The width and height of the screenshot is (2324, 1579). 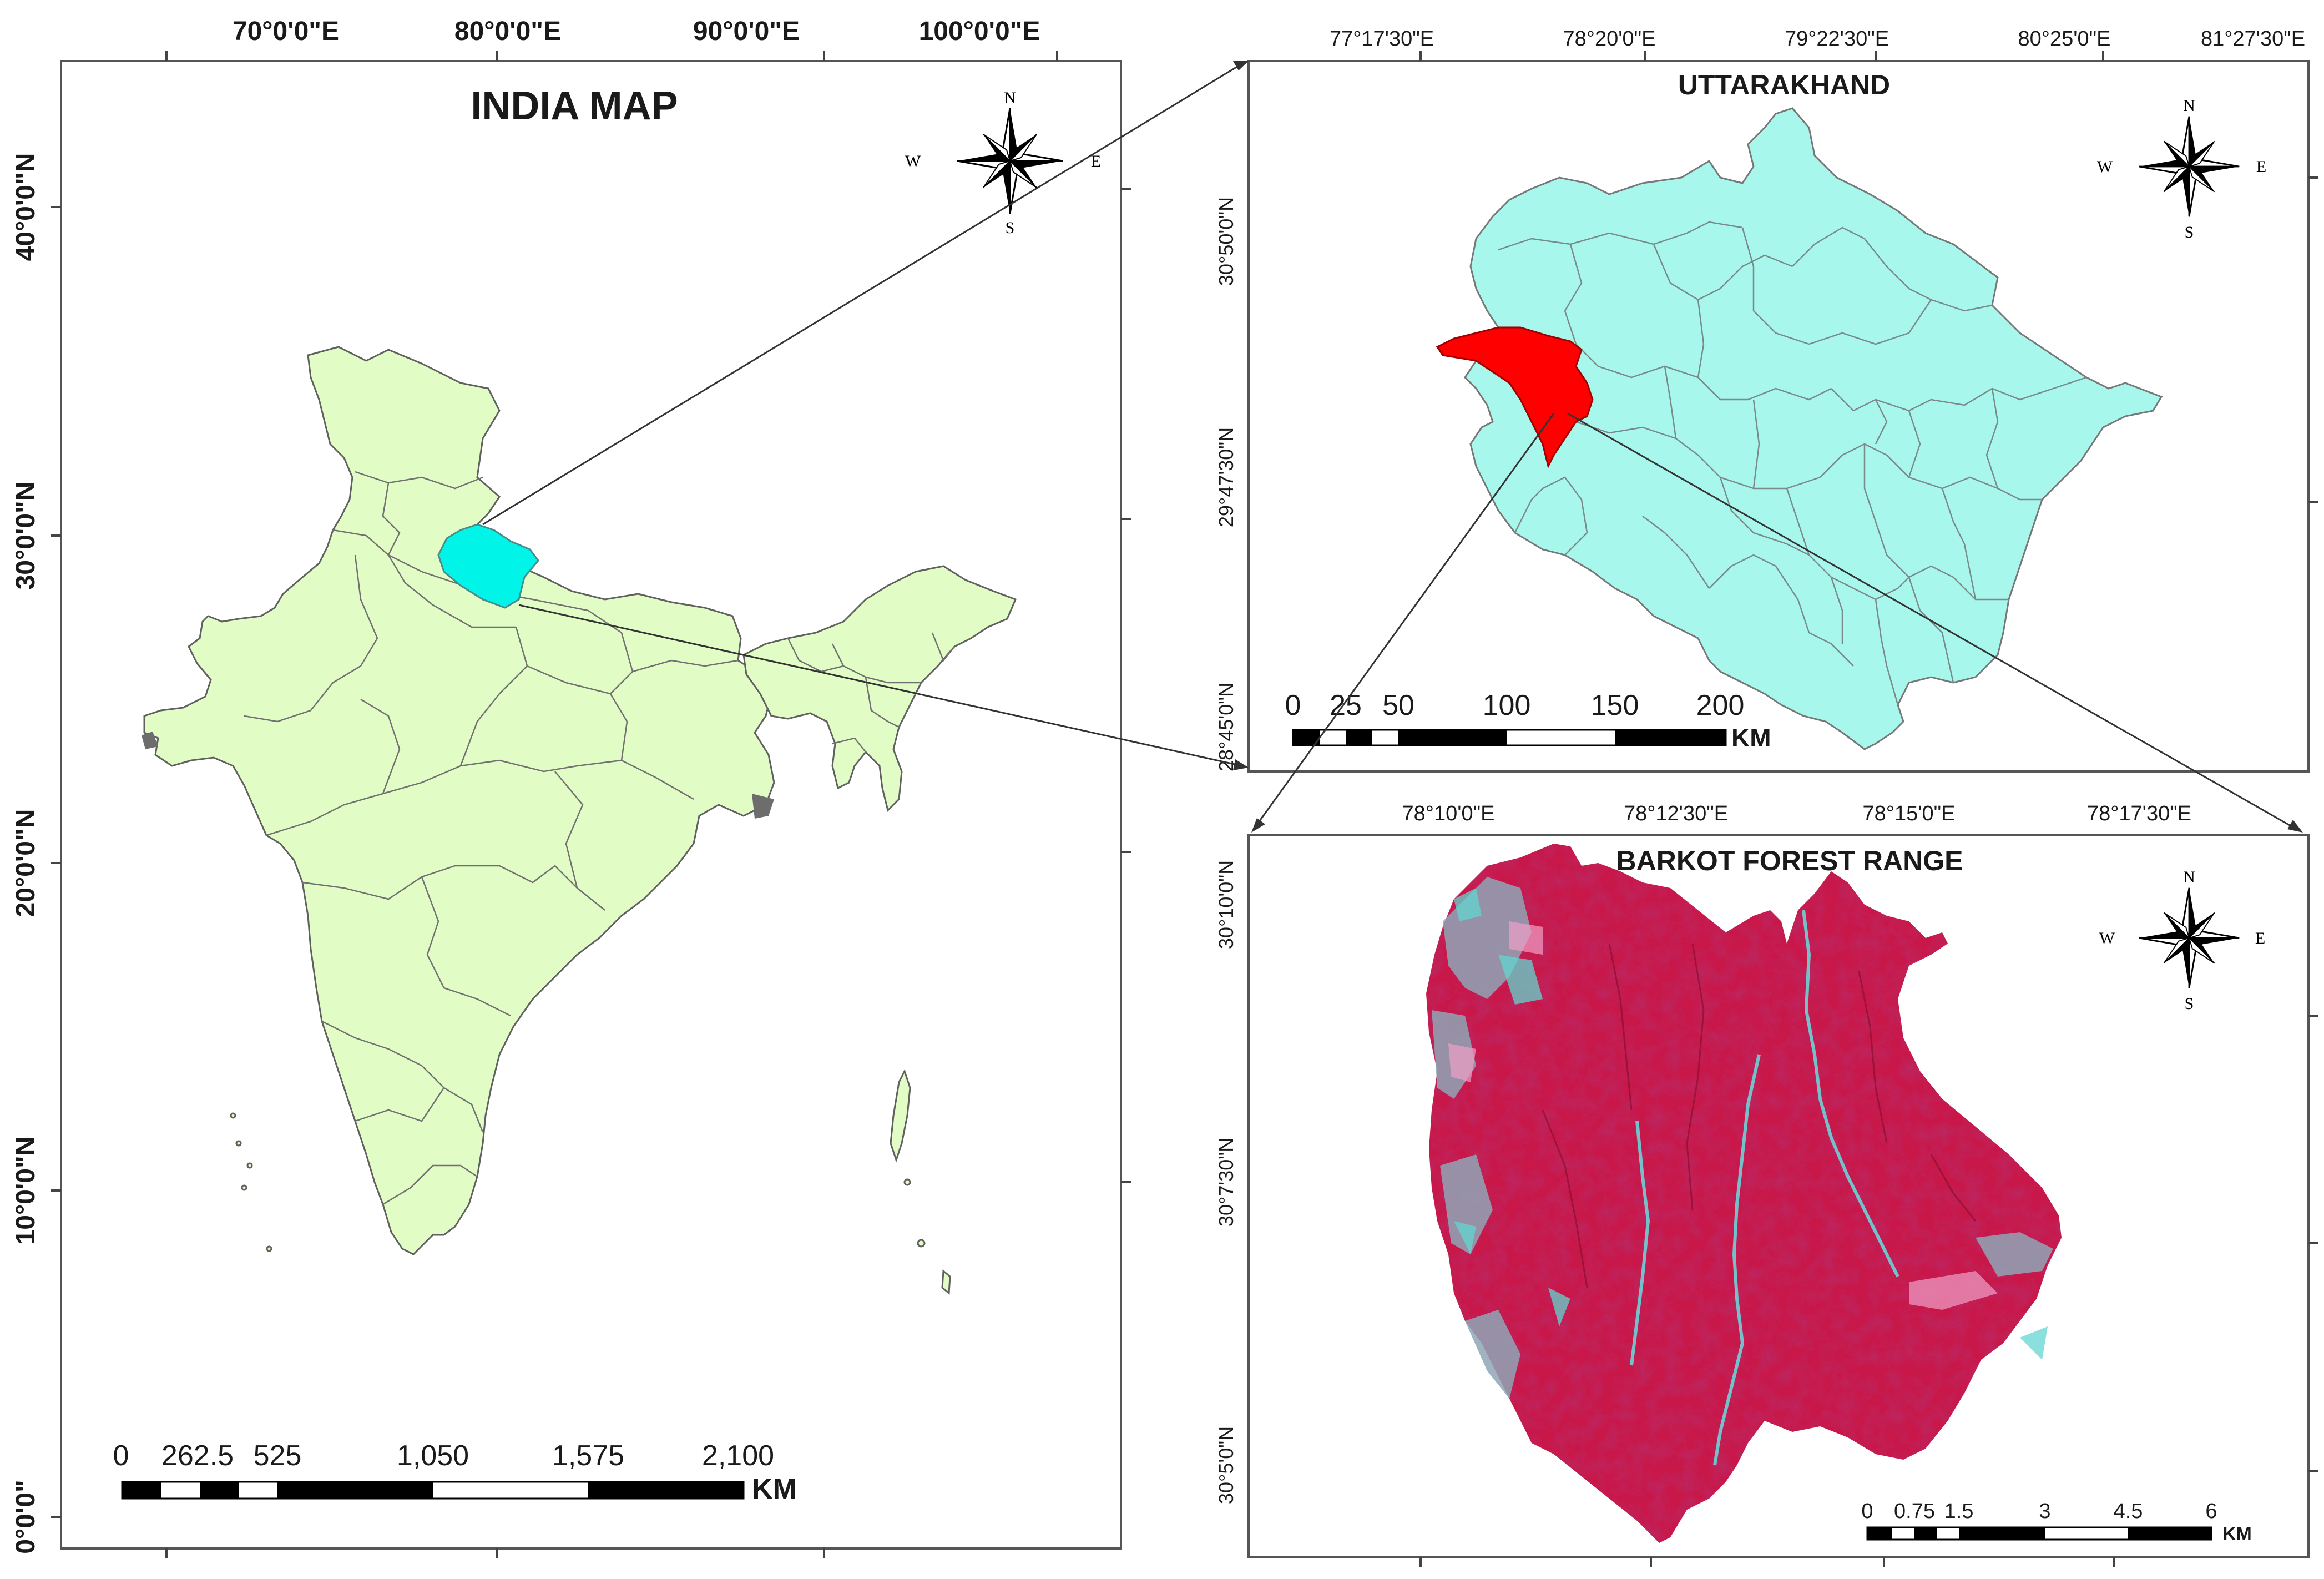 What do you see at coordinates (507, 31) in the screenshot?
I see `india-lon-label: 80°0'0"E` at bounding box center [507, 31].